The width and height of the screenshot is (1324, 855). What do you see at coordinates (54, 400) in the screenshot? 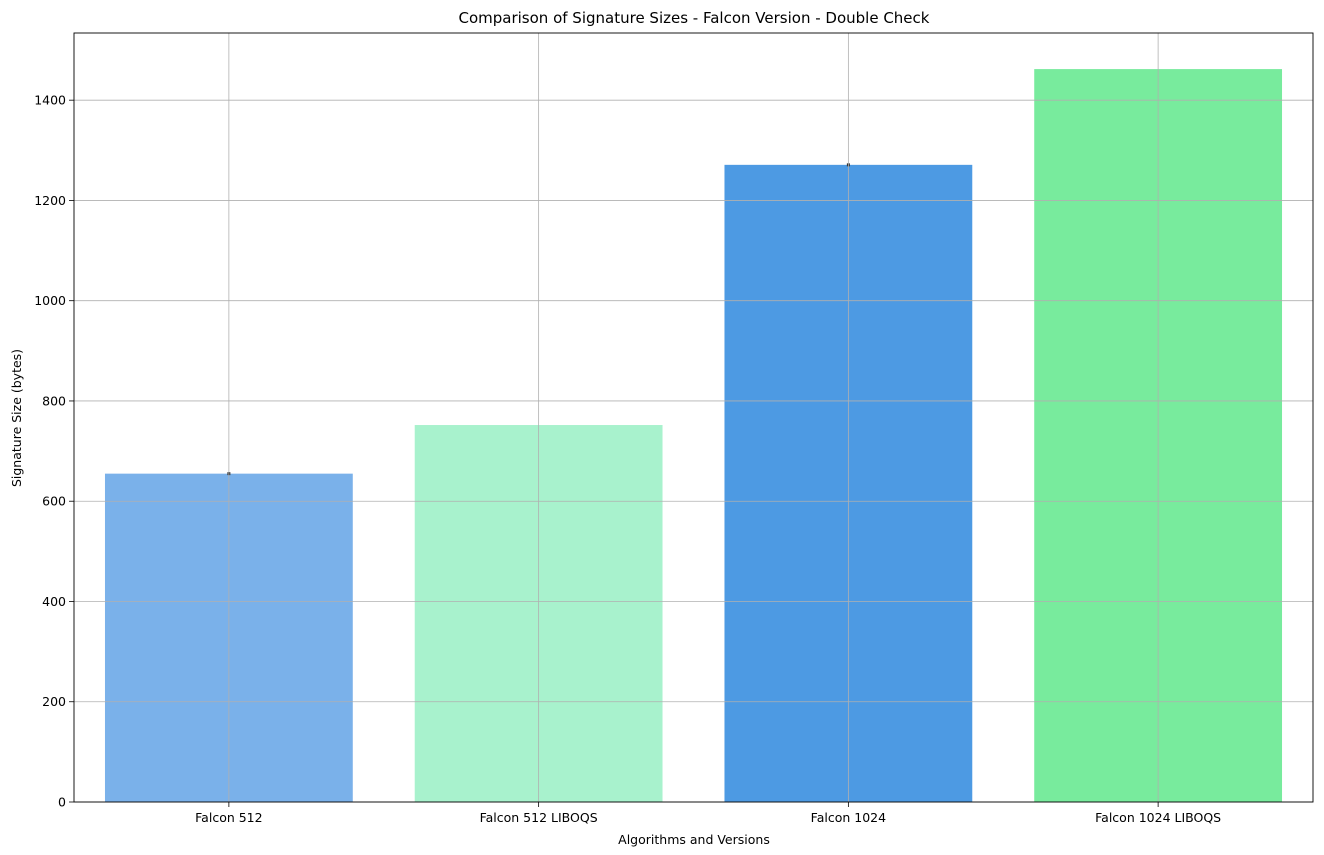
I see `y-tick-label: 800` at bounding box center [54, 400].